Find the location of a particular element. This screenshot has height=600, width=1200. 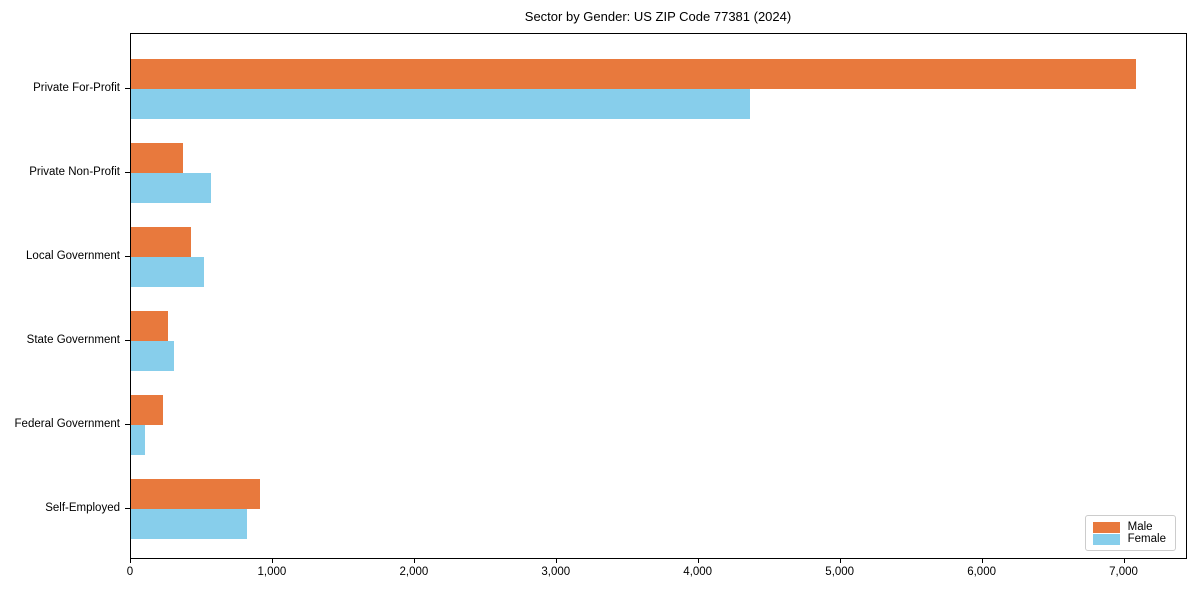

bar-male-private-for-profit is located at coordinates (633, 74).